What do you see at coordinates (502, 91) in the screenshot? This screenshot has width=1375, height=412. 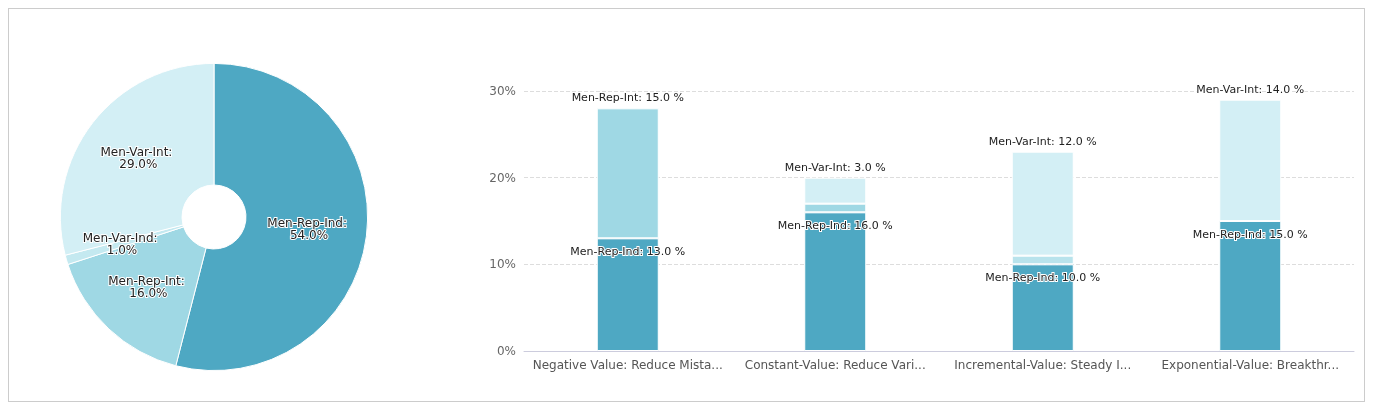 I see `y-tick-label: 30%` at bounding box center [502, 91].